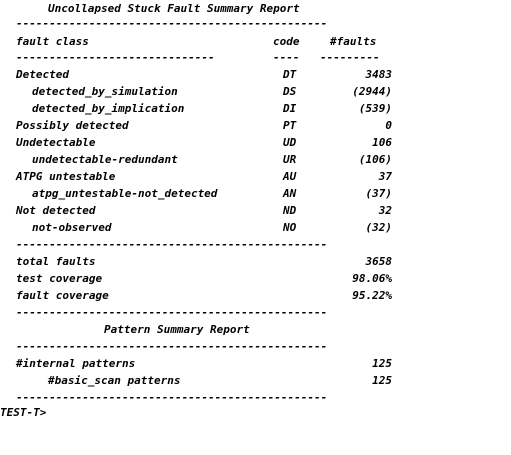  Describe the element at coordinates (379, 227) in the screenshot. I see `row-value: (32)` at that location.